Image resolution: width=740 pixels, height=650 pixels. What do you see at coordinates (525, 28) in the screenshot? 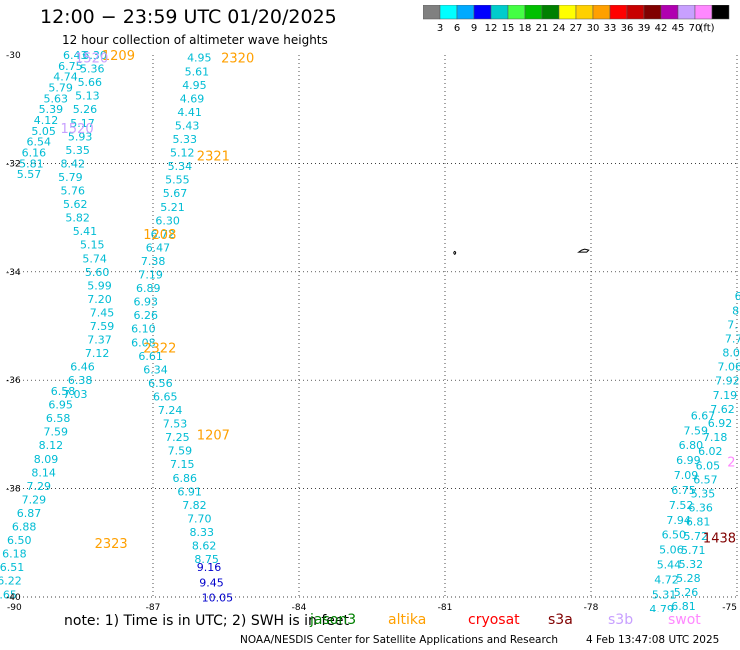
I see `color-scale-label: 18` at bounding box center [525, 28].